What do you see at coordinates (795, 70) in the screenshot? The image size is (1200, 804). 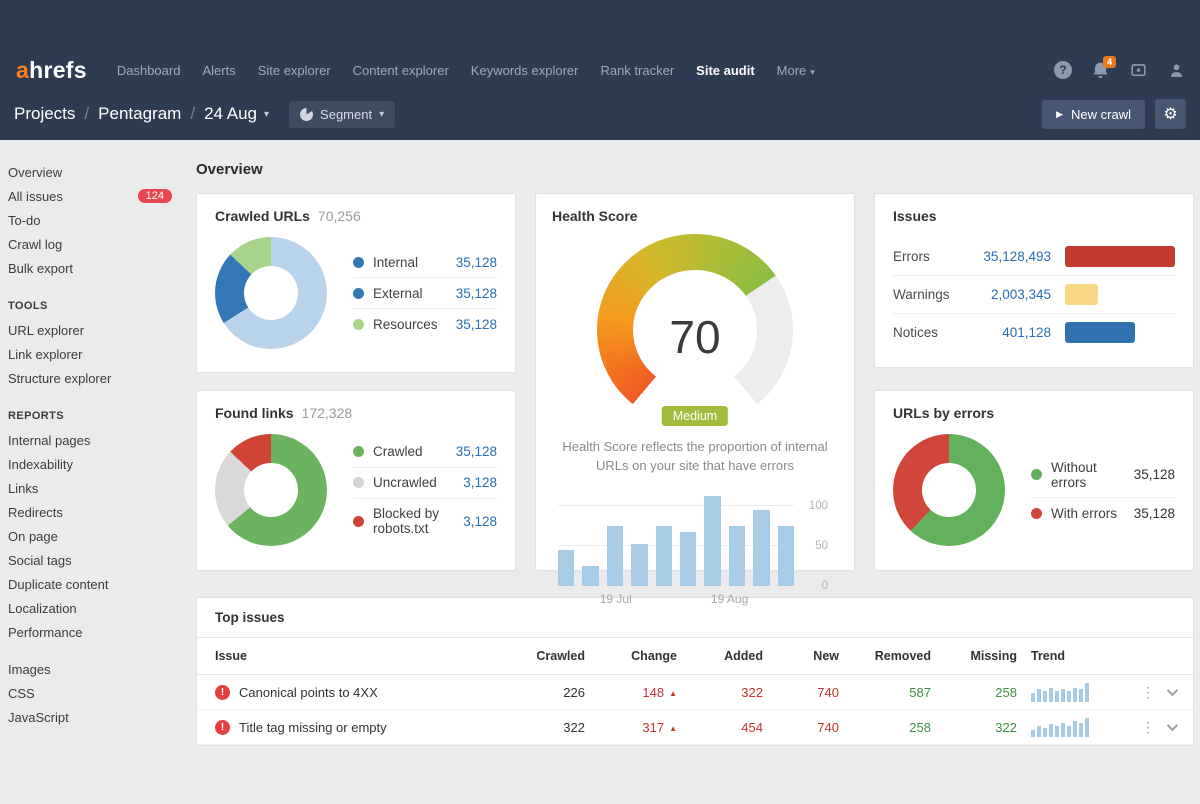 I see `nav-item-more: More ▾` at bounding box center [795, 70].